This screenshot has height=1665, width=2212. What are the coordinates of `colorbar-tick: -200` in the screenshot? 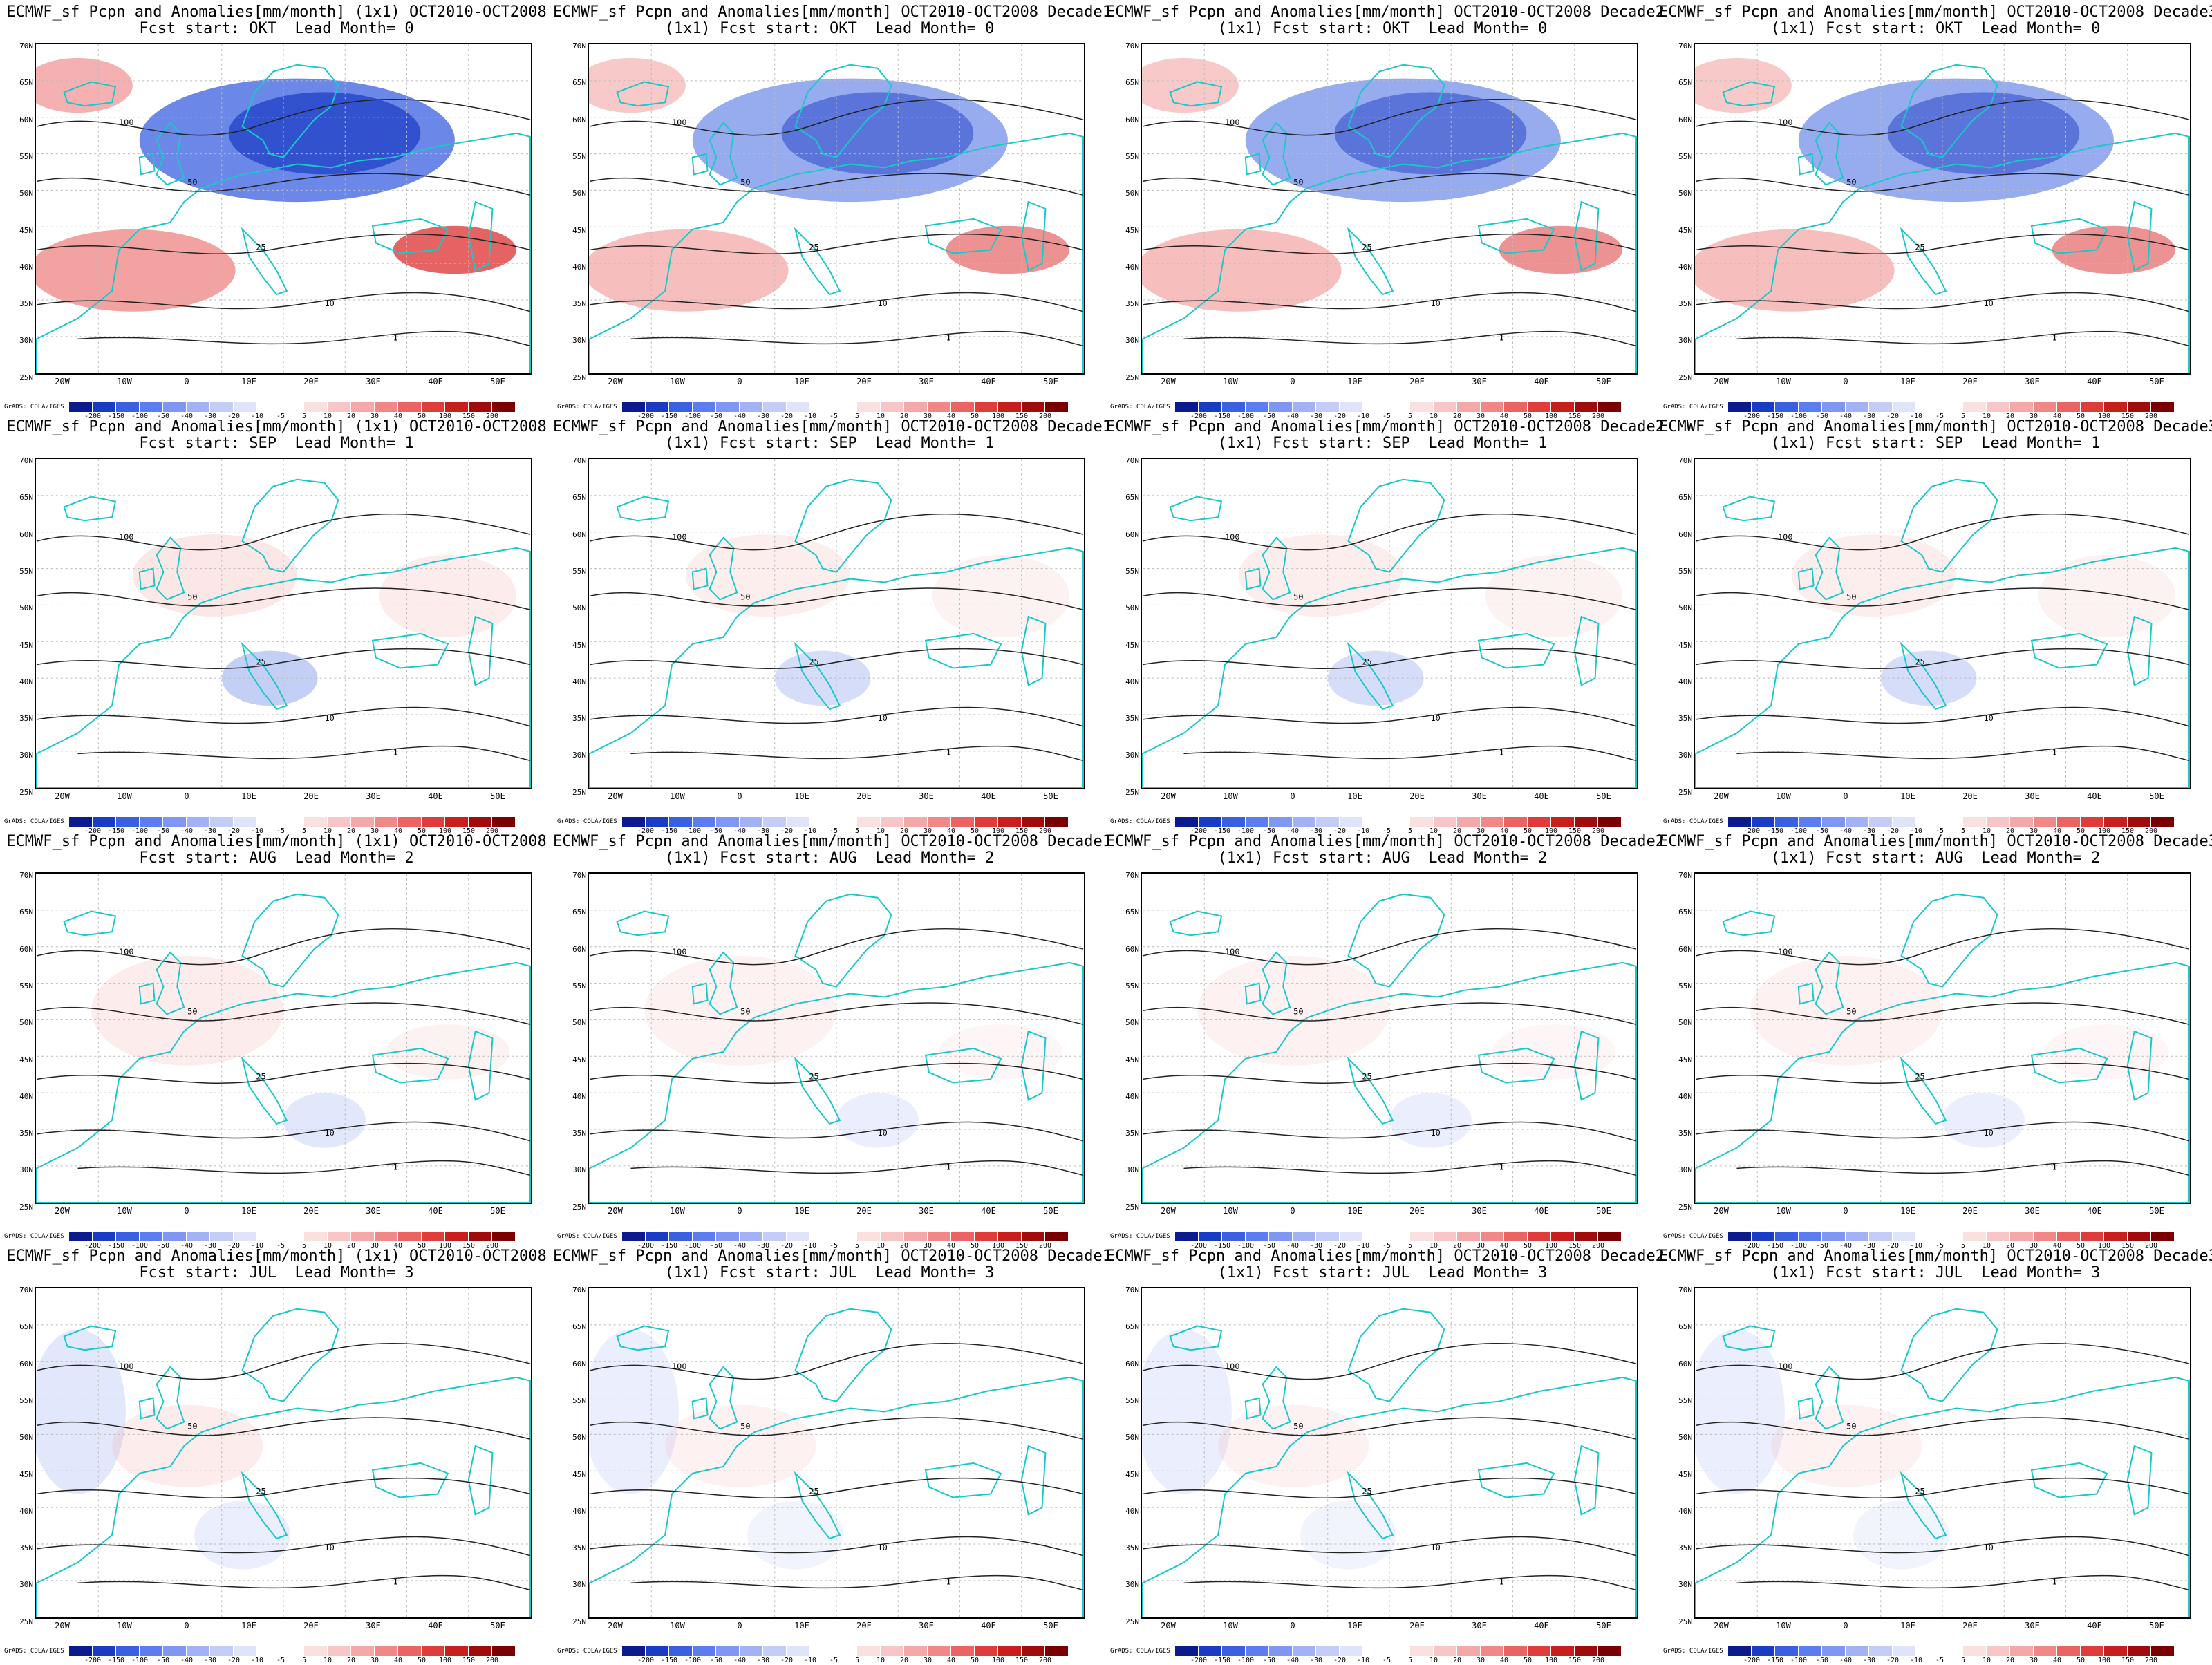 It's located at (93, 831).